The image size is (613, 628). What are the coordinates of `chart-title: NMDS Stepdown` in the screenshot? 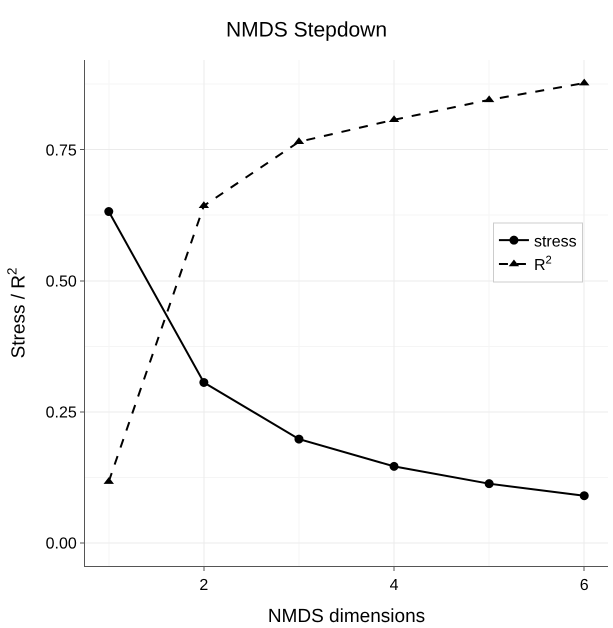 It's located at (307, 30).